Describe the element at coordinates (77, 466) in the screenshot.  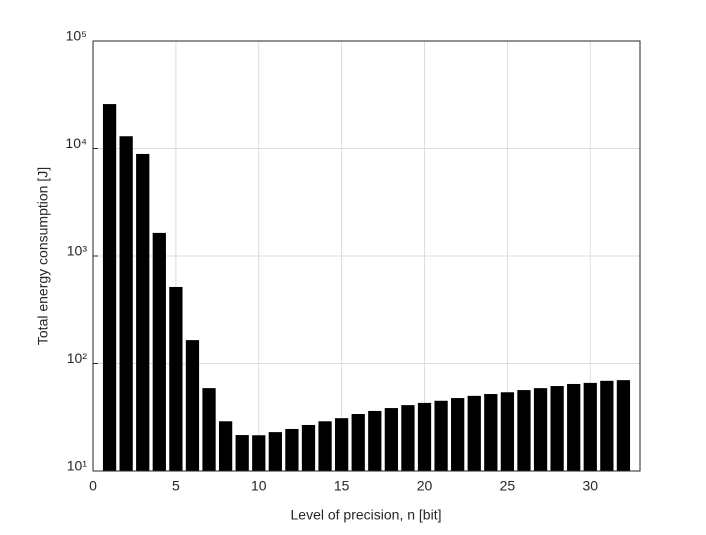
I see `y-tick-label: 10¹` at that location.